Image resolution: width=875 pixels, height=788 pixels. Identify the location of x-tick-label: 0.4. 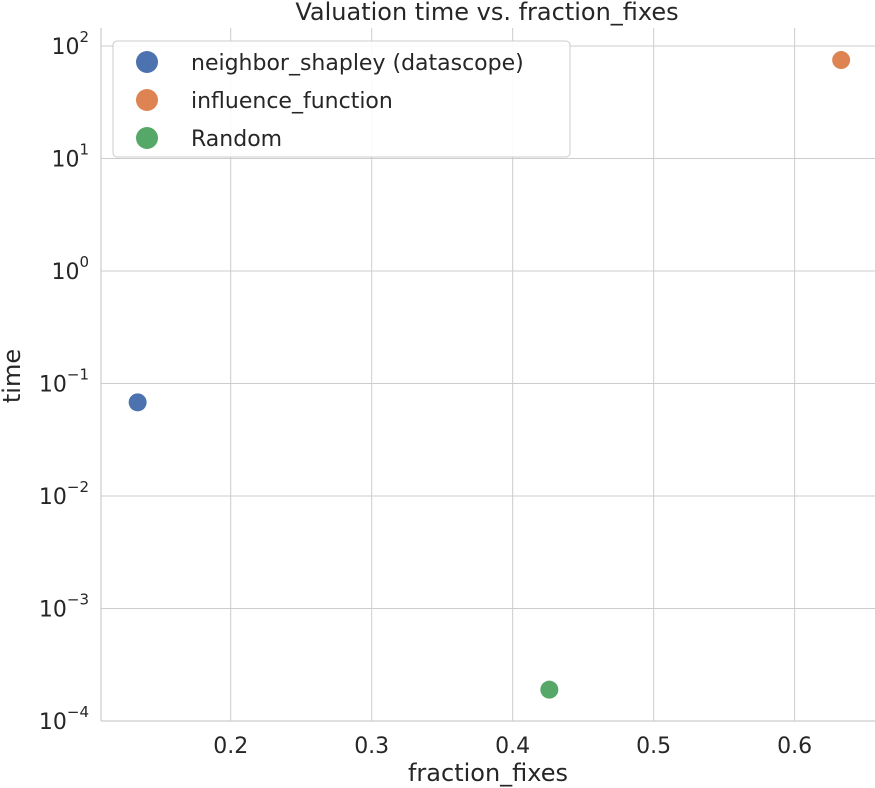
(512, 746).